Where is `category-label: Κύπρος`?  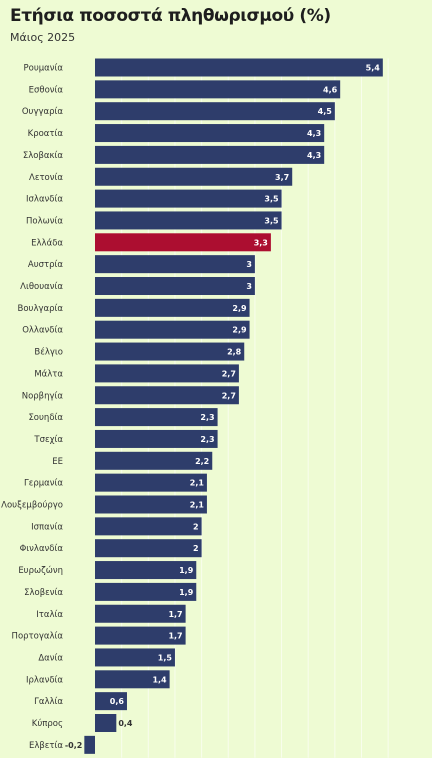
category-label: Κύπρος is located at coordinates (47, 723).